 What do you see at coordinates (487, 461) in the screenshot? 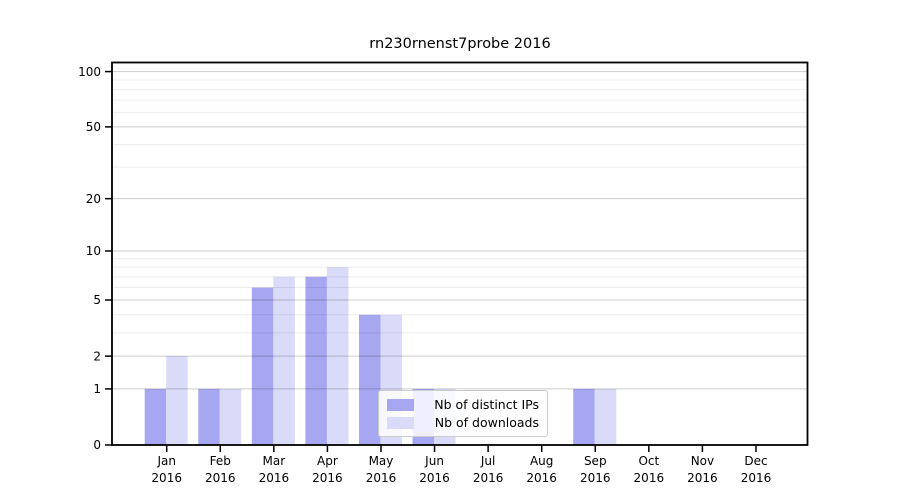
I see `x-axis-tick-label-month: Jul` at bounding box center [487, 461].